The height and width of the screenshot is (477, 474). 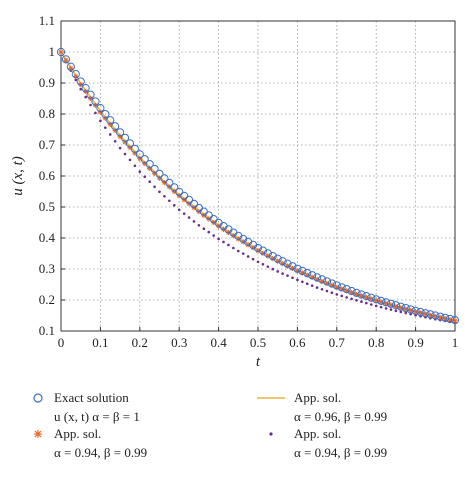 What do you see at coordinates (100, 452) in the screenshot?
I see `legend-sublabel-app-094: α = 0.94, β = 0.99` at bounding box center [100, 452].